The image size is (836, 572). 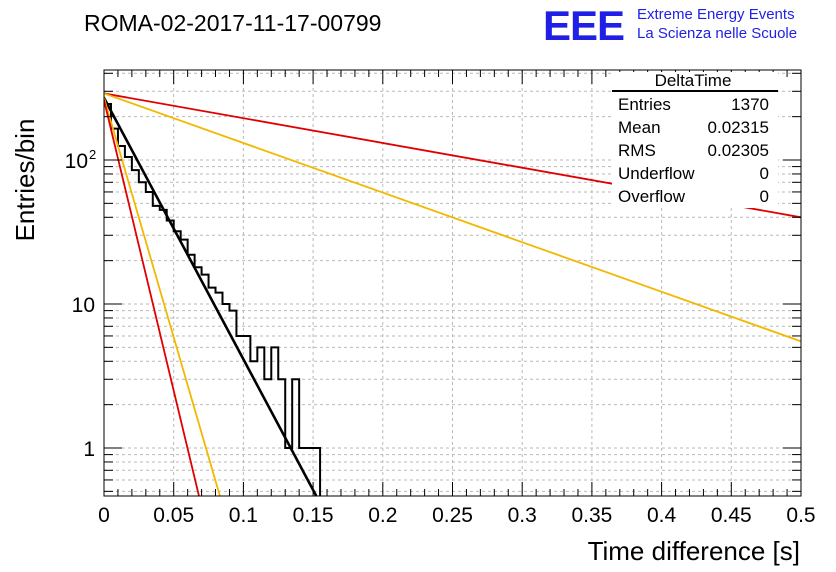 I want to click on x-tick-label: 0.45, so click(x=731, y=515).